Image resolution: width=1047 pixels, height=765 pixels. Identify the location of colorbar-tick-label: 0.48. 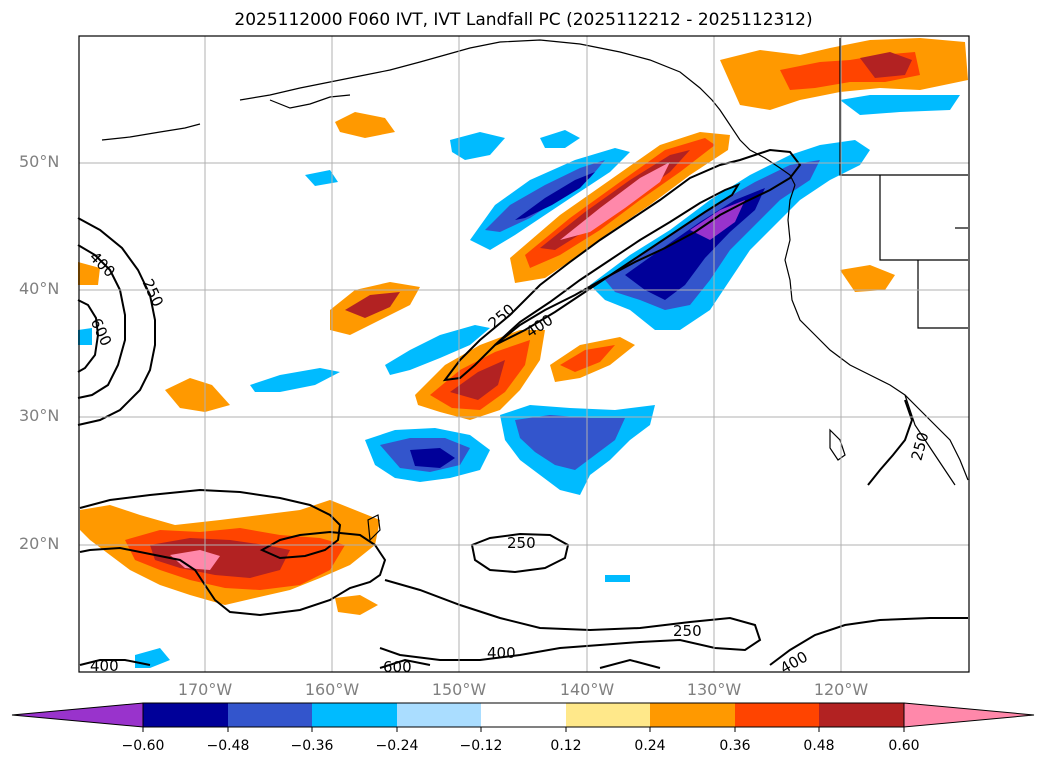
(819, 746).